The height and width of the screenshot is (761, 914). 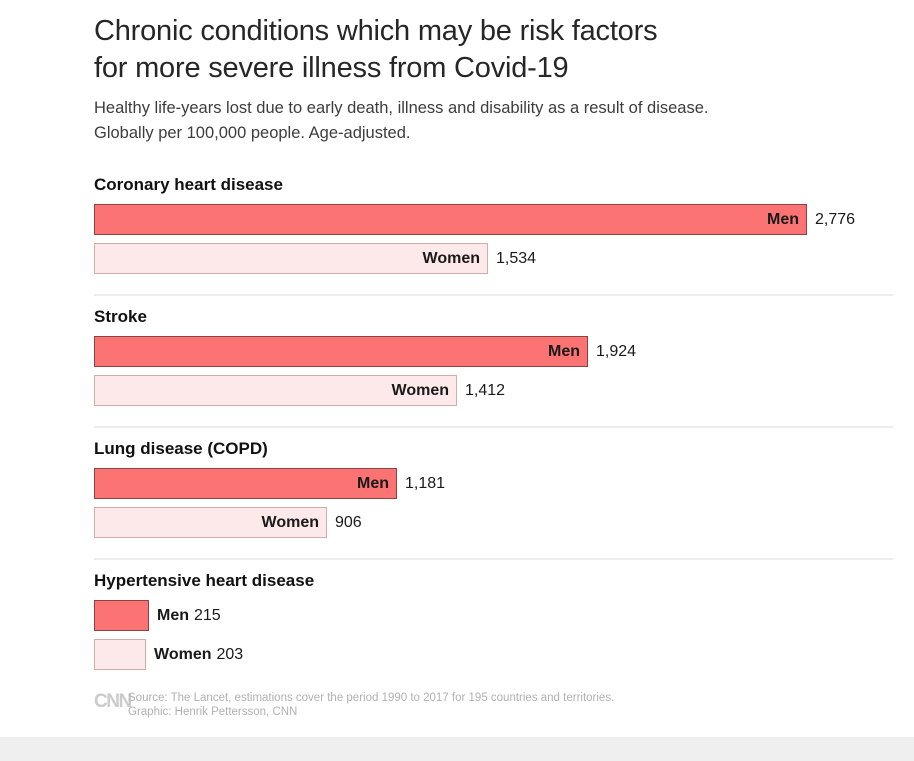 What do you see at coordinates (188, 184) in the screenshot?
I see `condition-heading: Coronary heart disease` at bounding box center [188, 184].